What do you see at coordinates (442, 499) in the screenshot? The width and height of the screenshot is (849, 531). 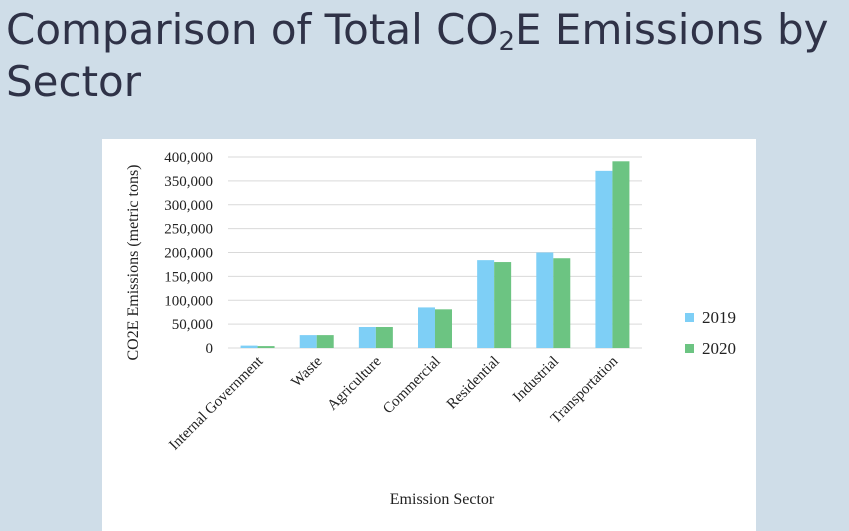 I see `x-axis-title: Emission Sector` at bounding box center [442, 499].